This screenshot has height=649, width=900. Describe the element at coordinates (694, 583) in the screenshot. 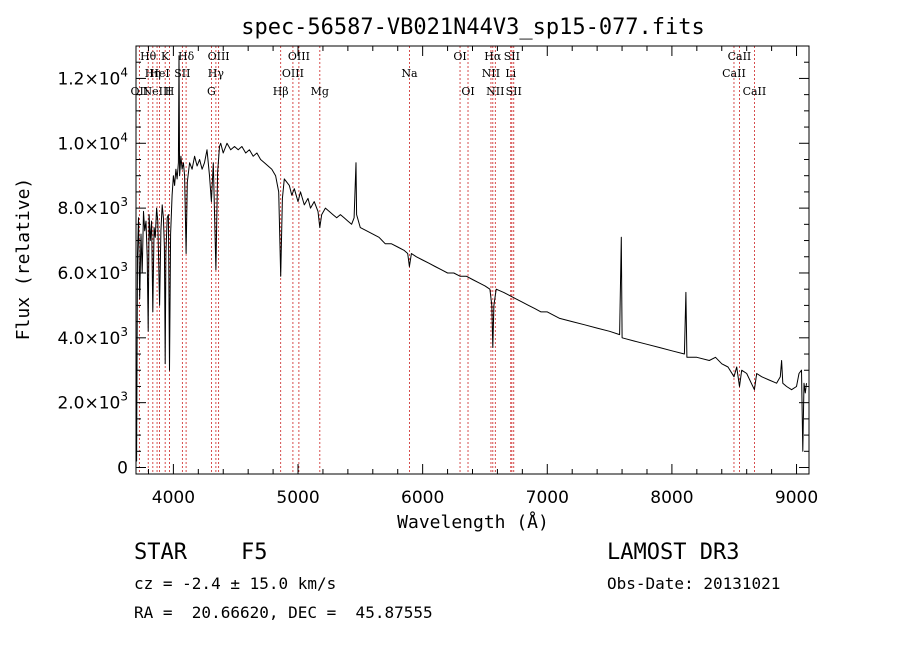

I see `observation-date: Obs-Date: 20131021` at that location.